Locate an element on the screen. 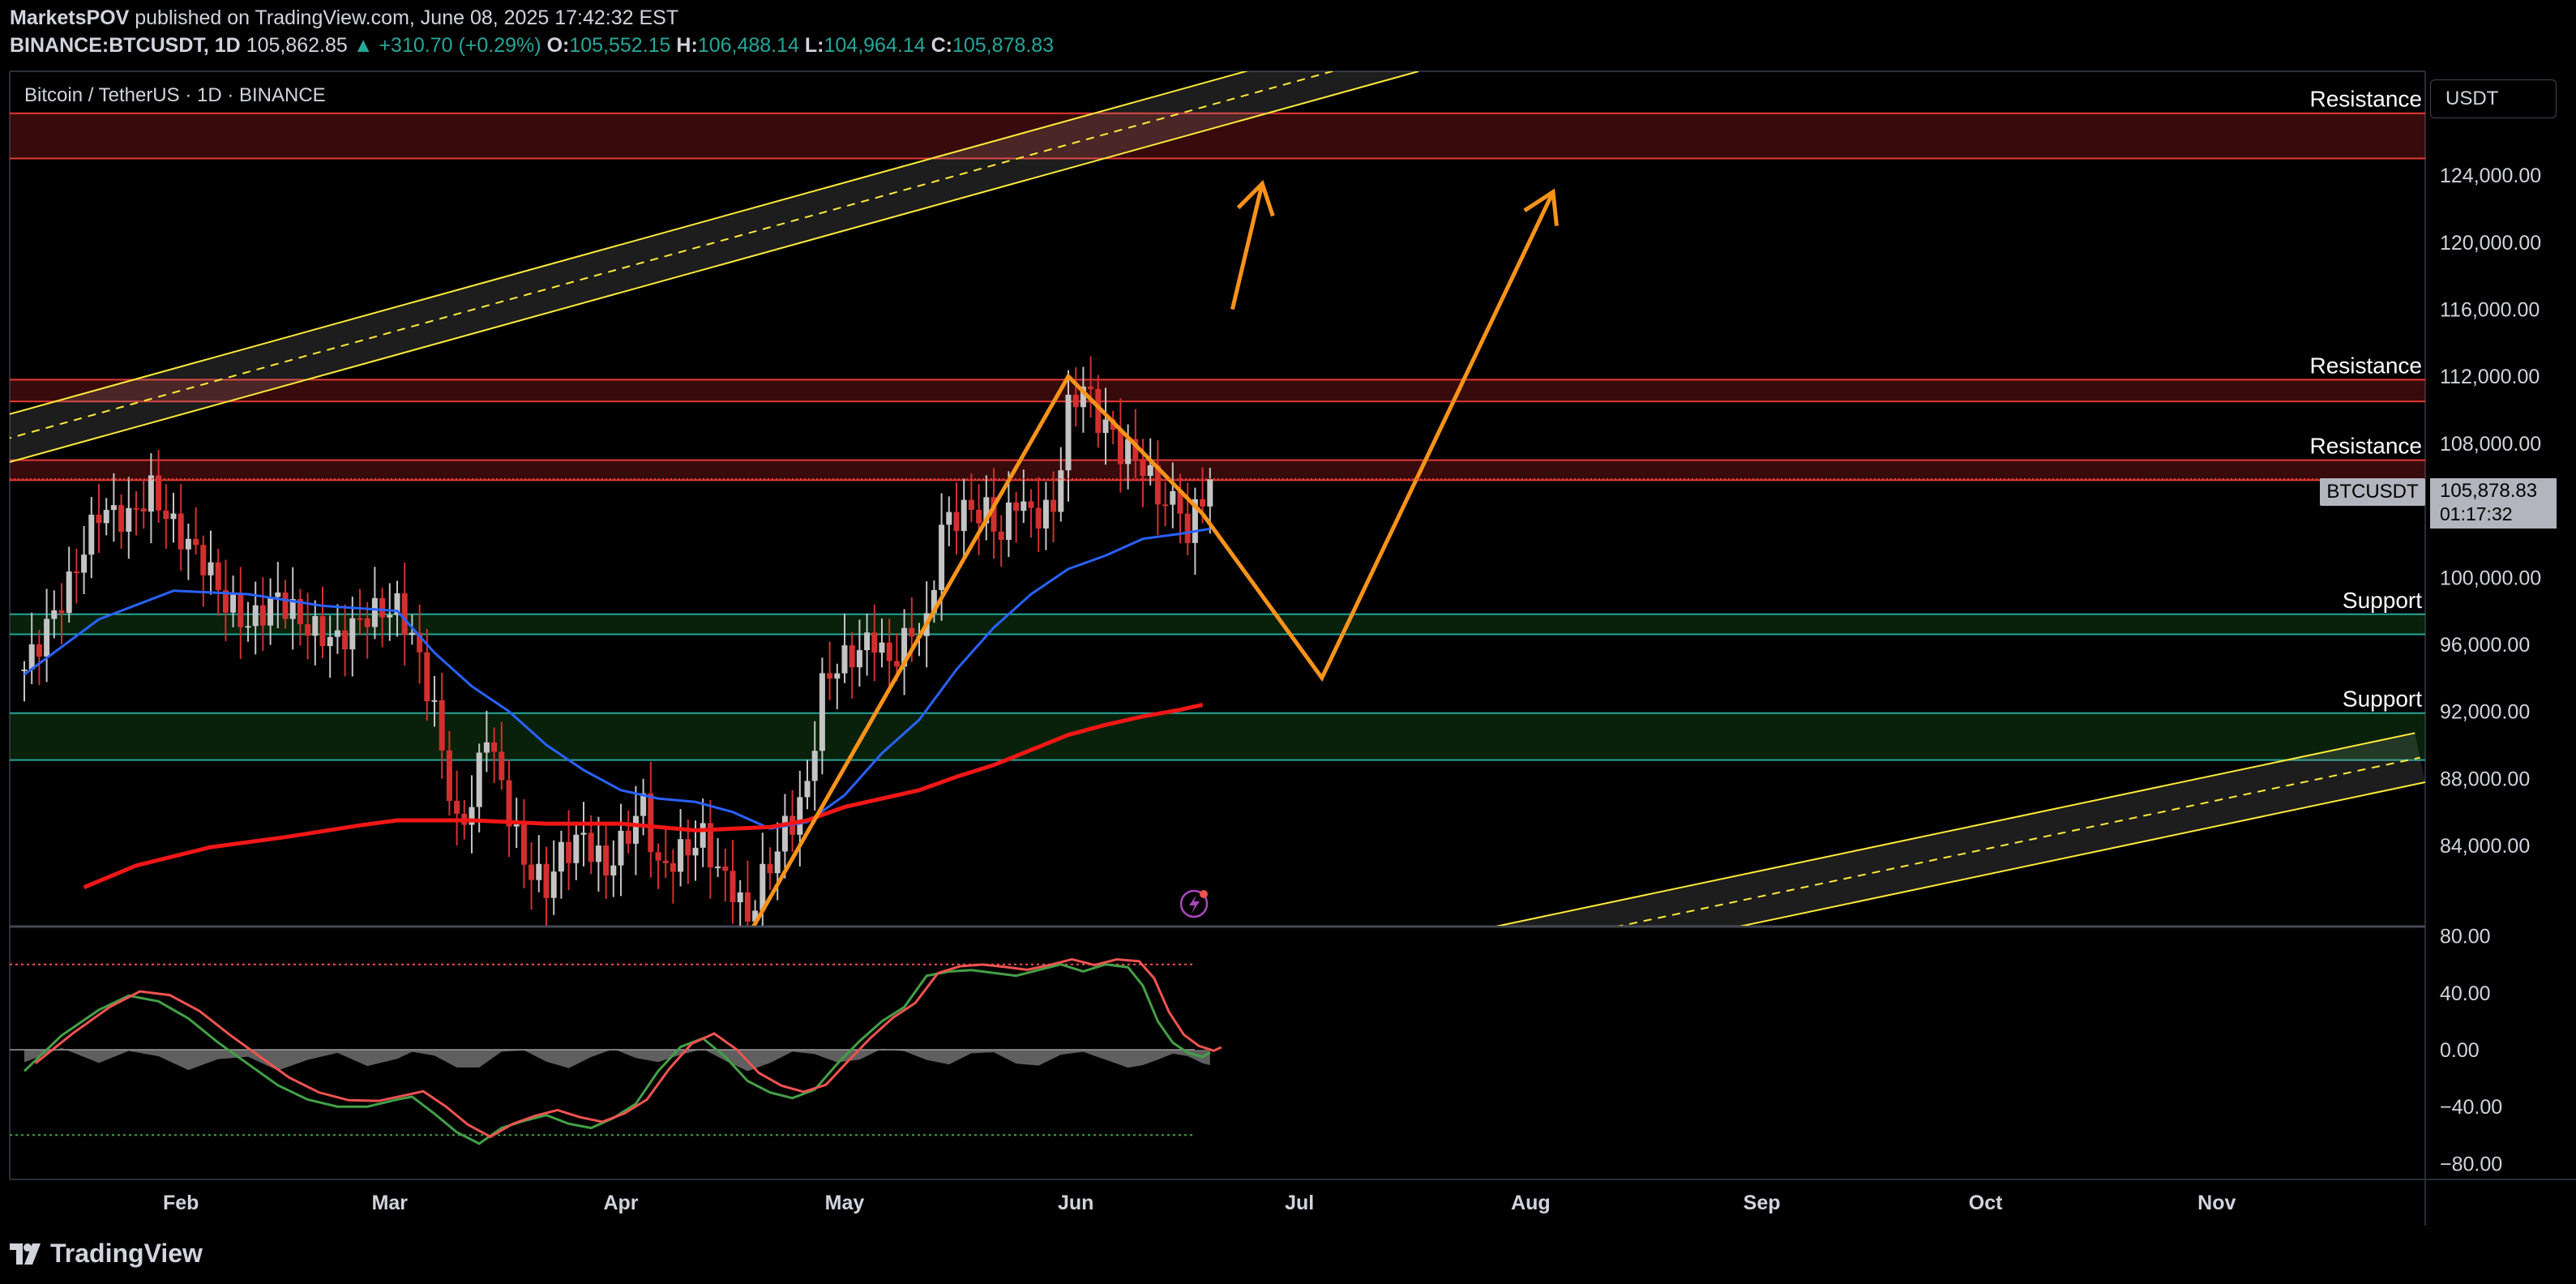  symbol-price-tag: BTCUSDT is located at coordinates (2372, 492).